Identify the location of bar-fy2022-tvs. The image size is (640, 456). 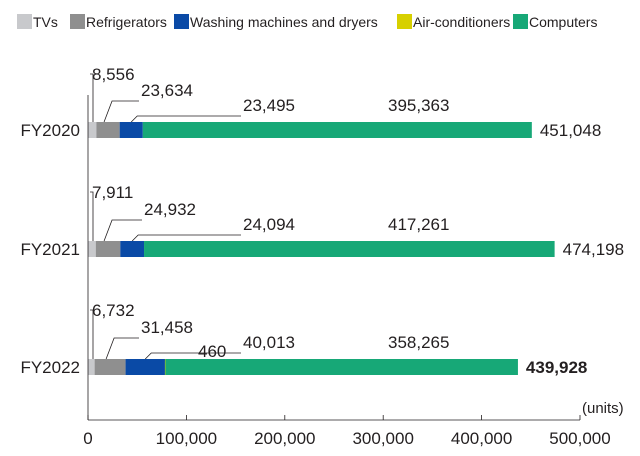
(91, 367).